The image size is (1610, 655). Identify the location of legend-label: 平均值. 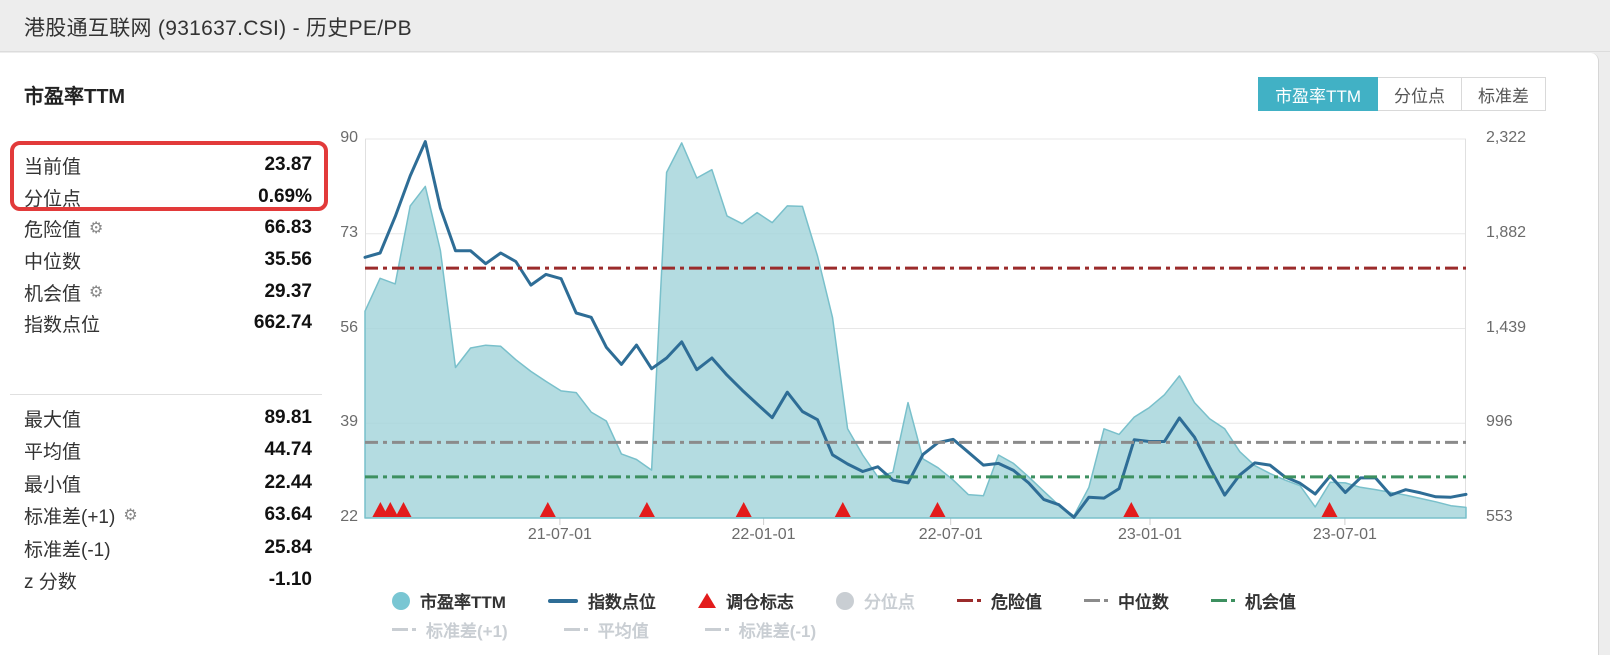
(623, 631).